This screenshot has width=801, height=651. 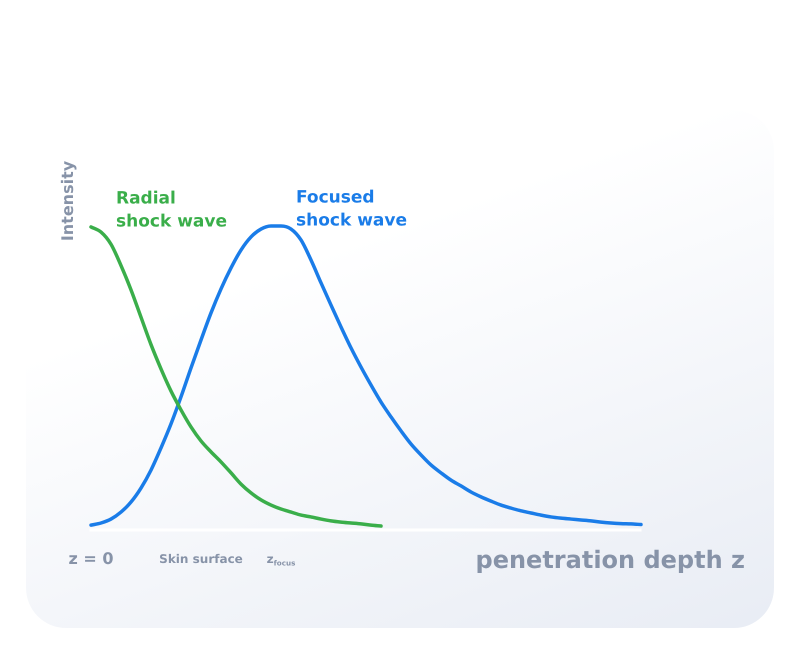 I want to click on series-label: Radial shock wave, so click(x=171, y=210).